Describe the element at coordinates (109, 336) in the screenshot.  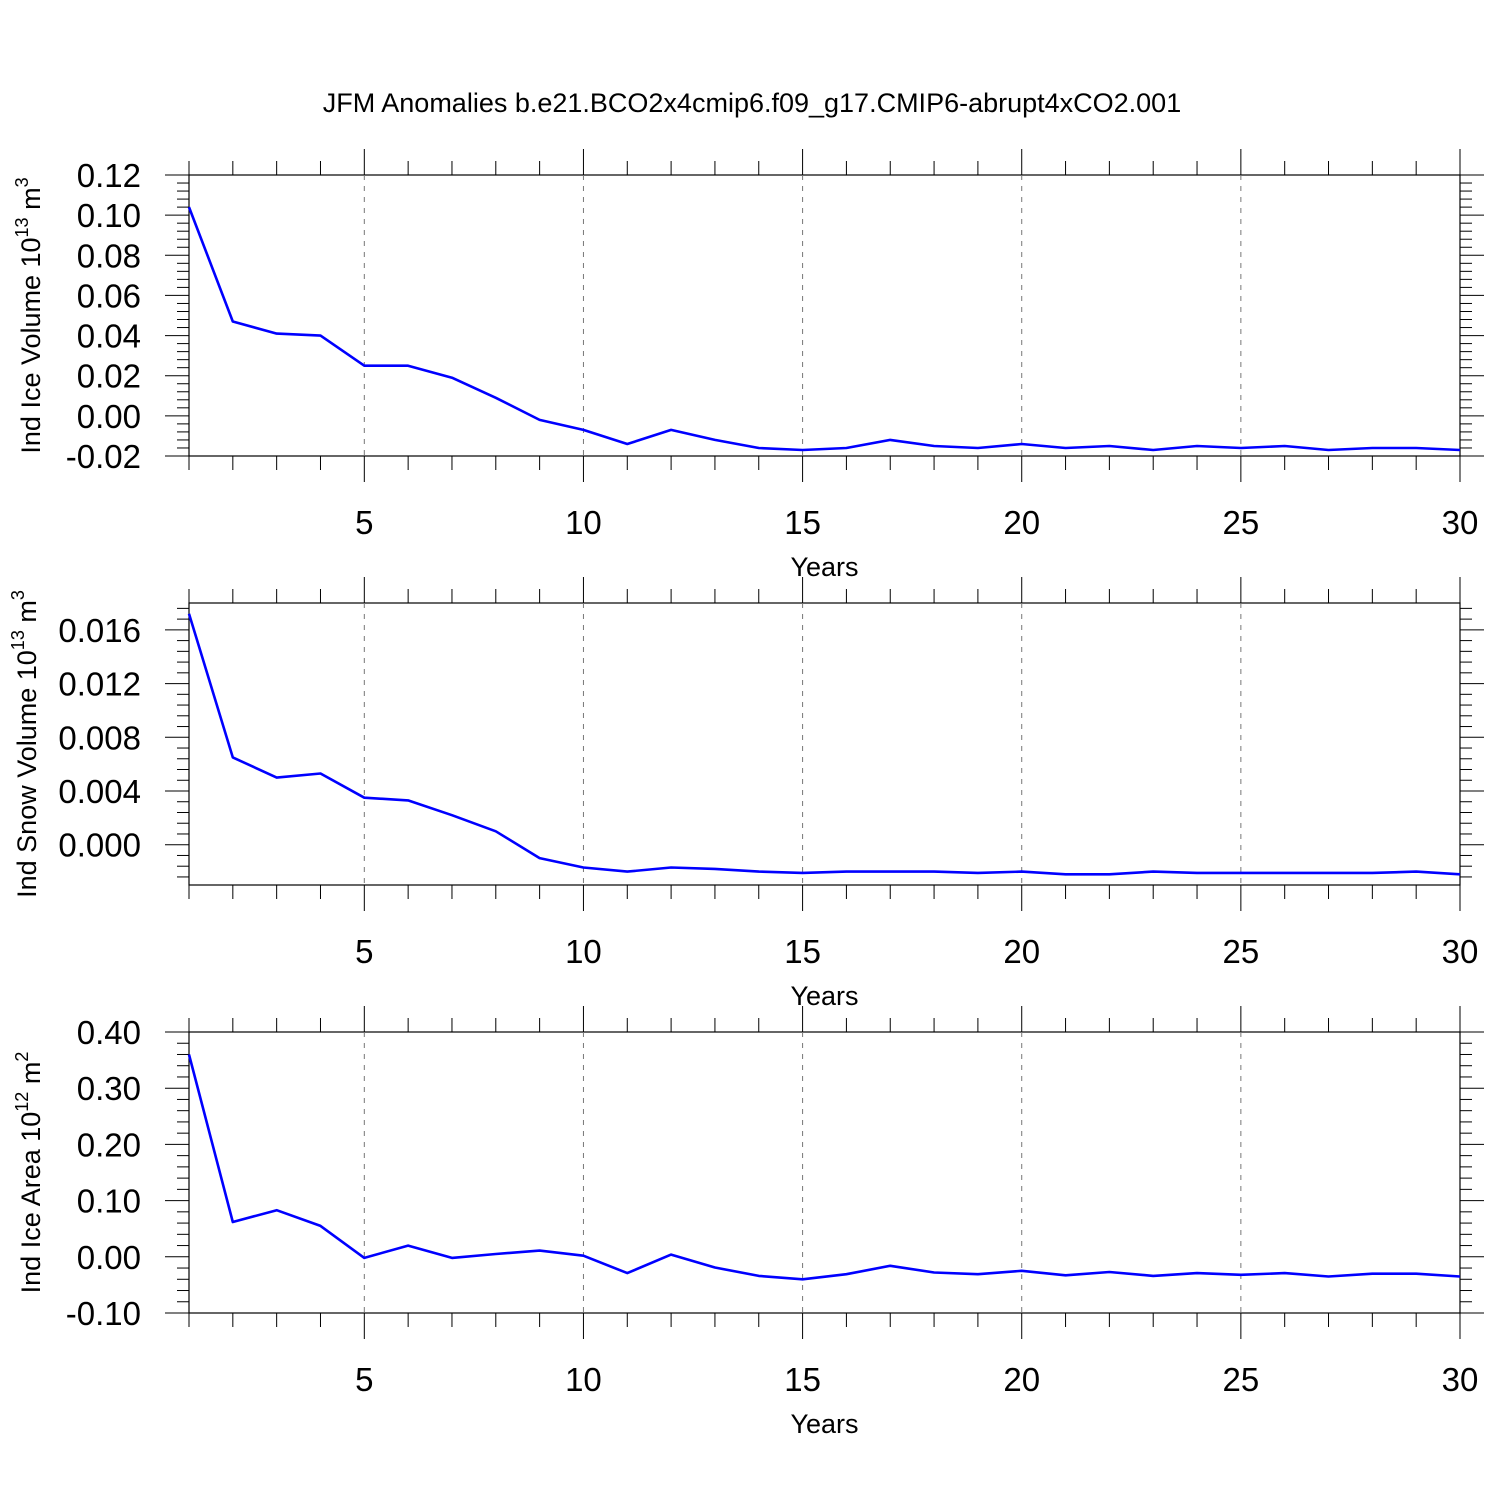
I see `y-tick-label: 0.04` at that location.